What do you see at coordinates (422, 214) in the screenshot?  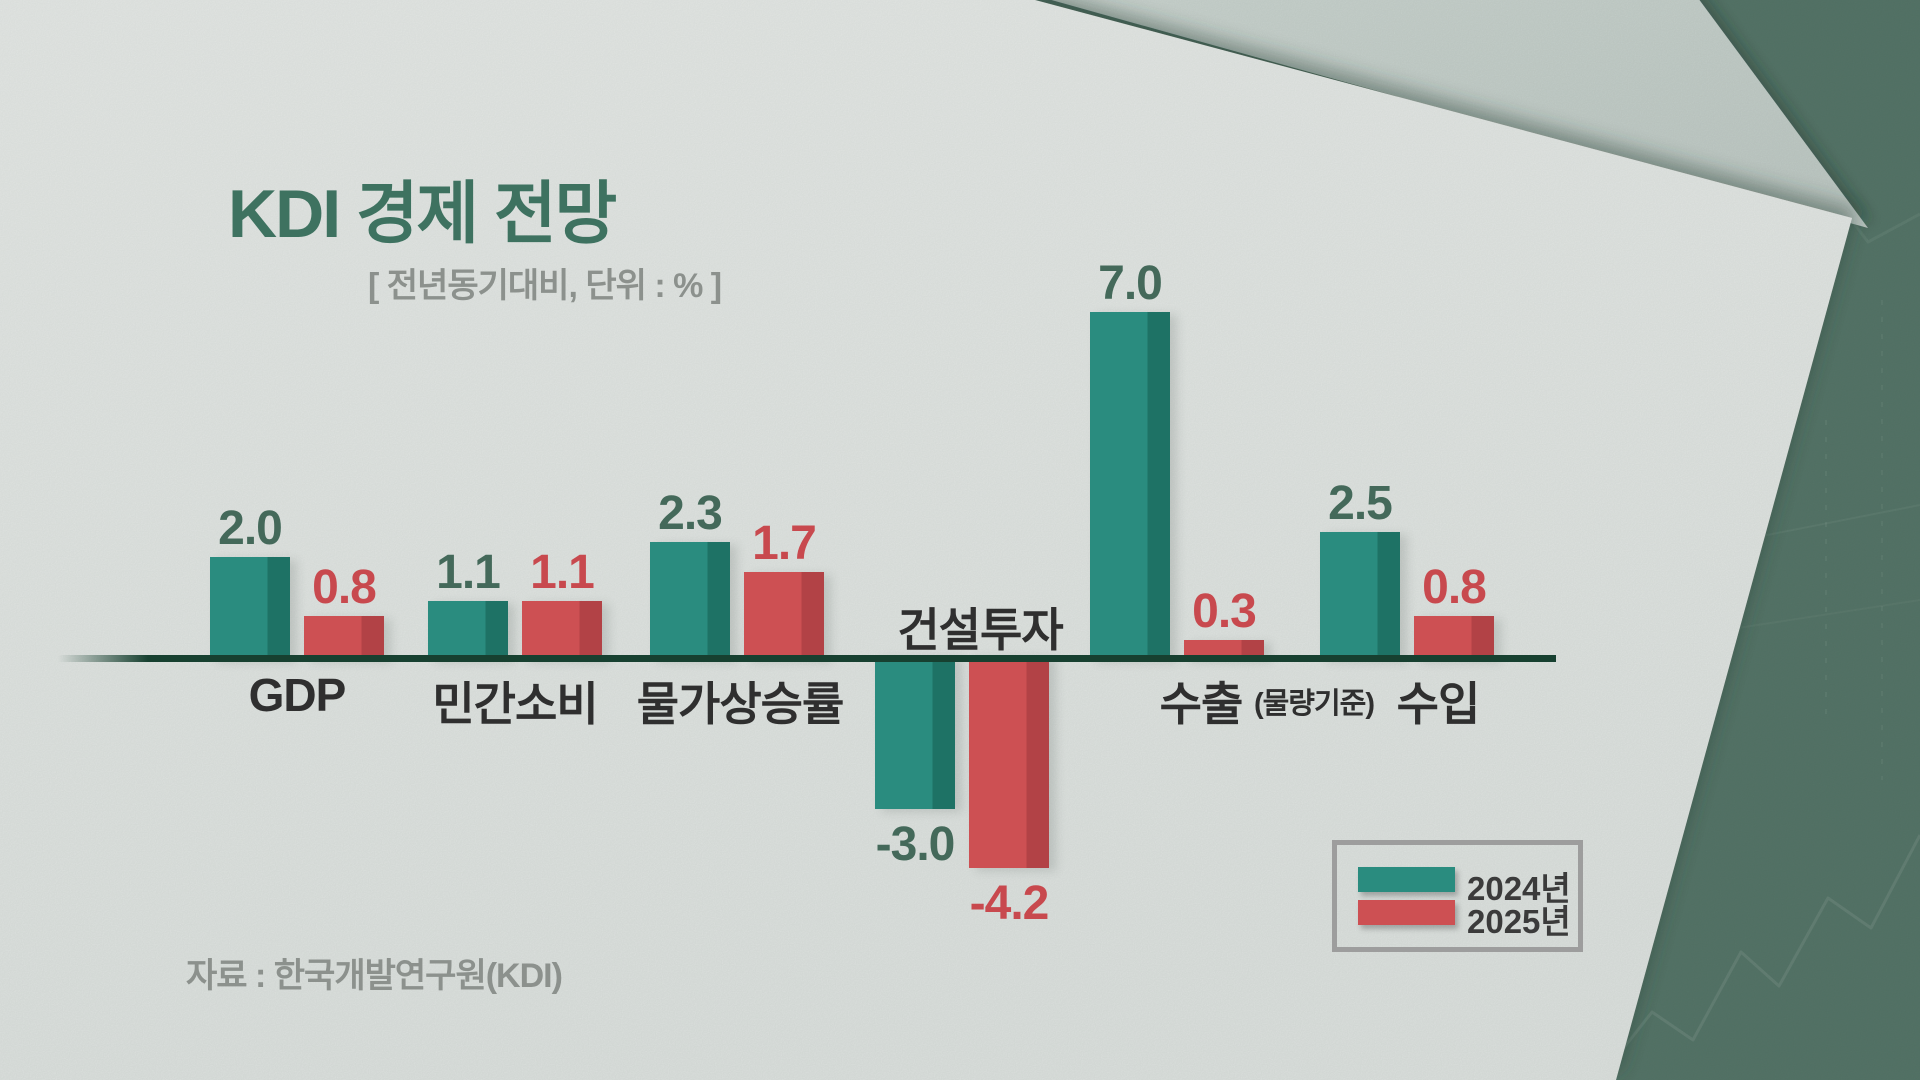 I see `chart-title: KDI 경제 전망` at bounding box center [422, 214].